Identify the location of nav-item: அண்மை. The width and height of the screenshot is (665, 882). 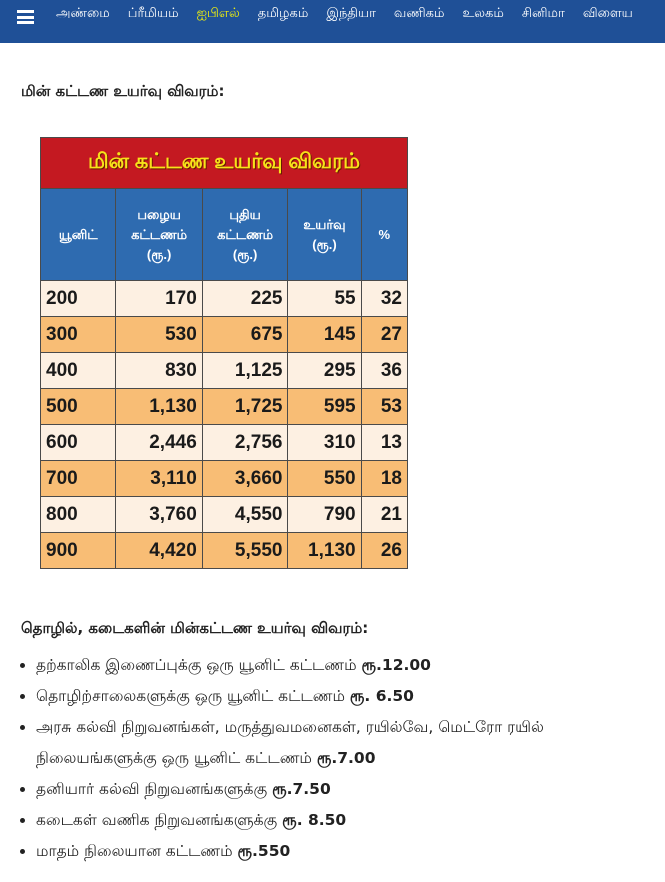
(83, 13).